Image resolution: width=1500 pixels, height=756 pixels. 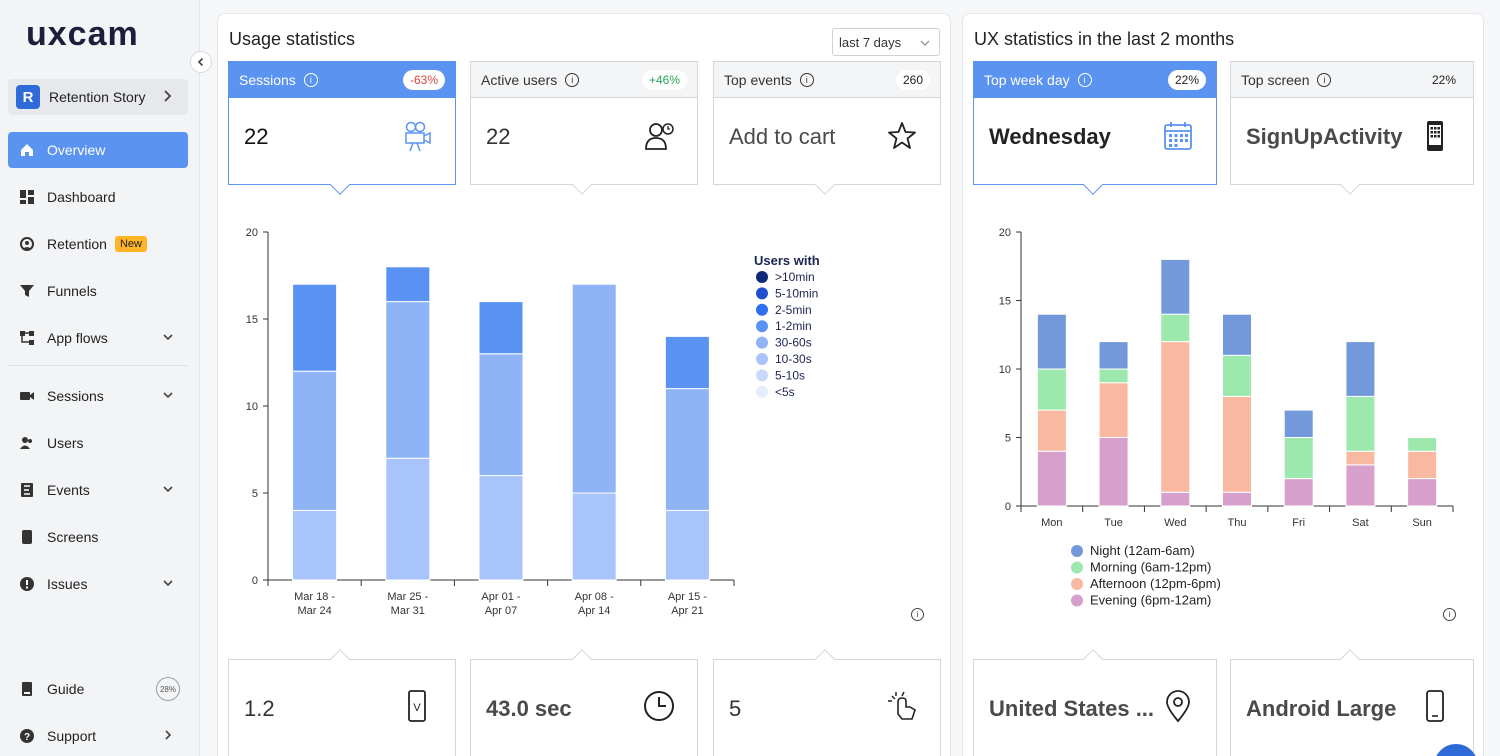 I want to click on sidebar-item-screens: Screens, so click(x=98, y=537).